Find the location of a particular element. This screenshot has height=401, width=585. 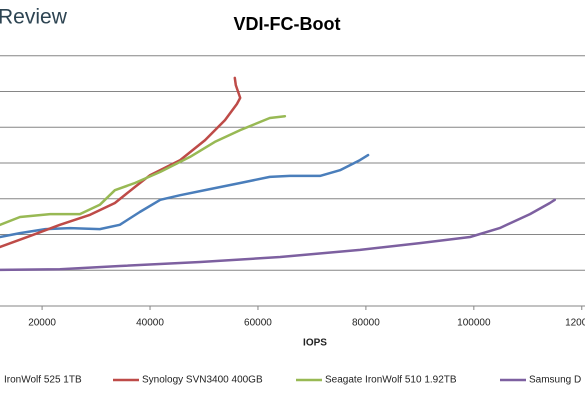

chart-title: VDI-FC-Boot is located at coordinates (287, 24).